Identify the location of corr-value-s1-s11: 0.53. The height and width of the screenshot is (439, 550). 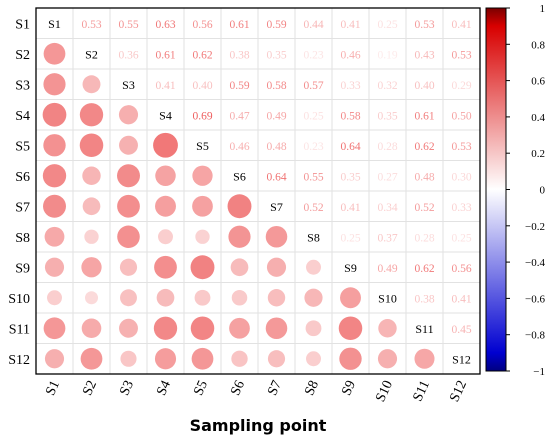
(424, 25).